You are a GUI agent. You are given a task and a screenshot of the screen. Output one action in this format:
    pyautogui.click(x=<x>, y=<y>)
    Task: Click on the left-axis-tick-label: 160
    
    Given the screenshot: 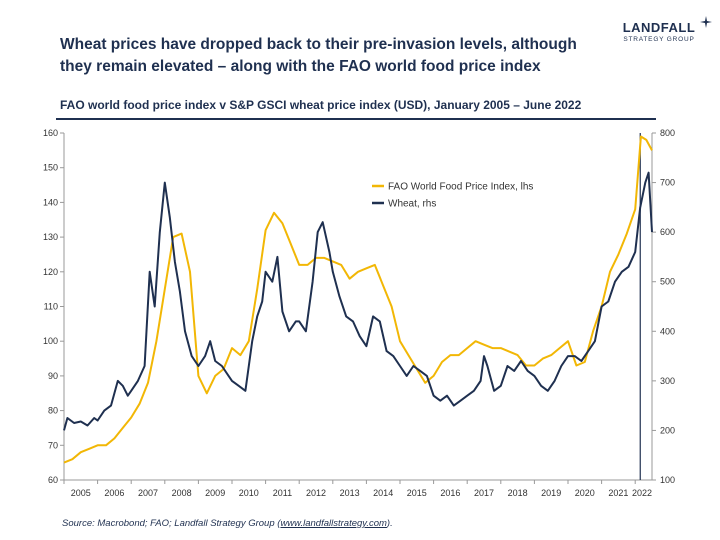 What is the action you would take?
    pyautogui.click(x=50, y=133)
    